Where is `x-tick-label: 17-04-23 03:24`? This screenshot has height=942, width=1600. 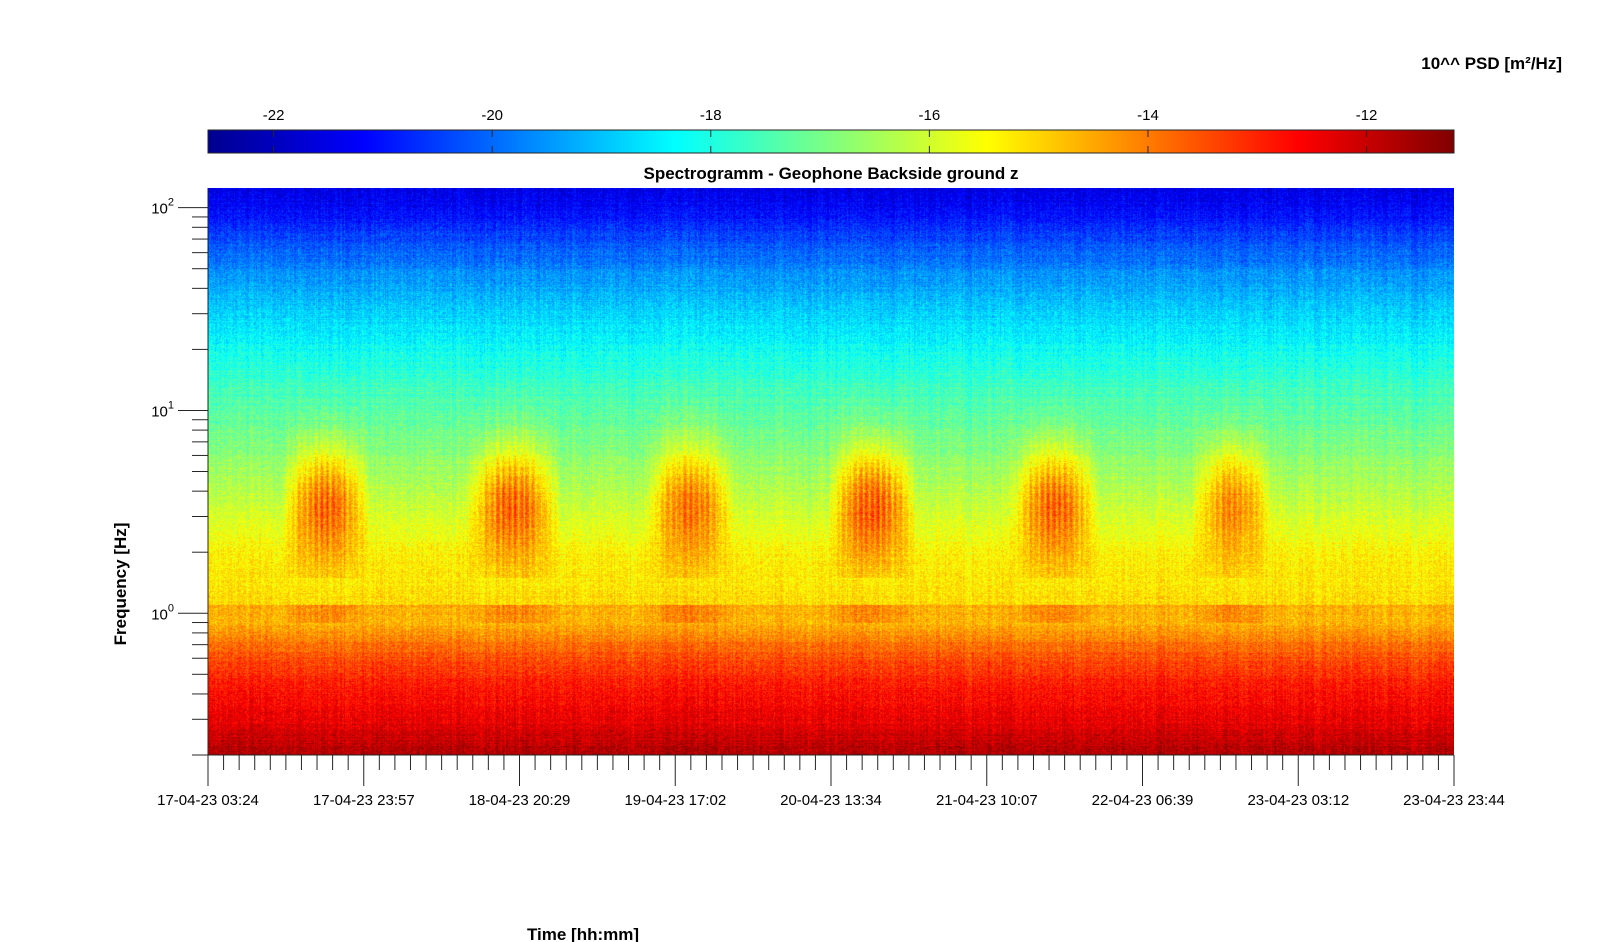
x-tick-label: 17-04-23 03:24 is located at coordinates (208, 800).